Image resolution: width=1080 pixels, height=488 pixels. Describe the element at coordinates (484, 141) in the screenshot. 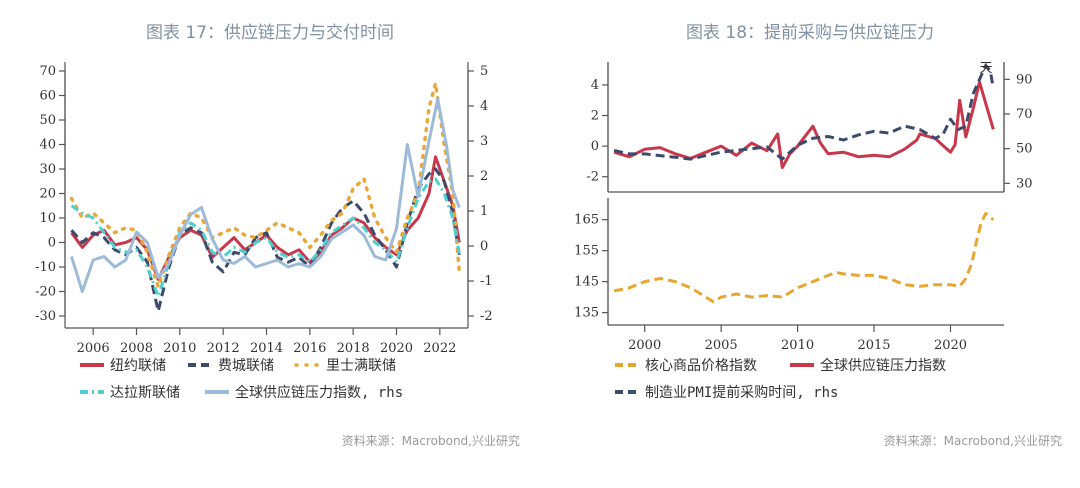

I see `chart17-right-tick-label: 3` at that location.